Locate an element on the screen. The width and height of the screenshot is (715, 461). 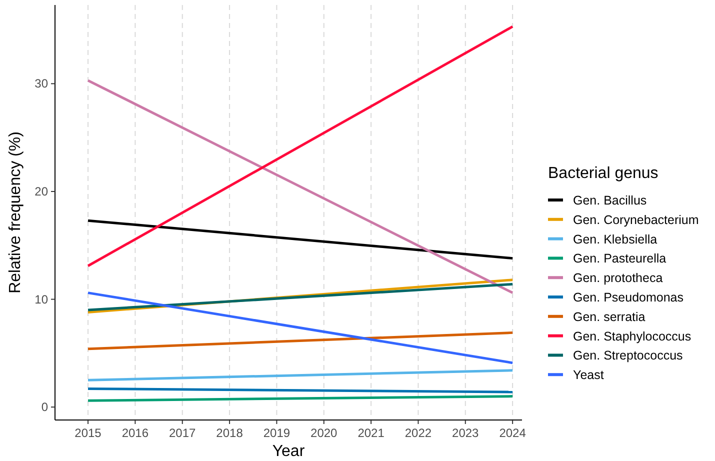
legend-label: Yeast is located at coordinates (588, 375).